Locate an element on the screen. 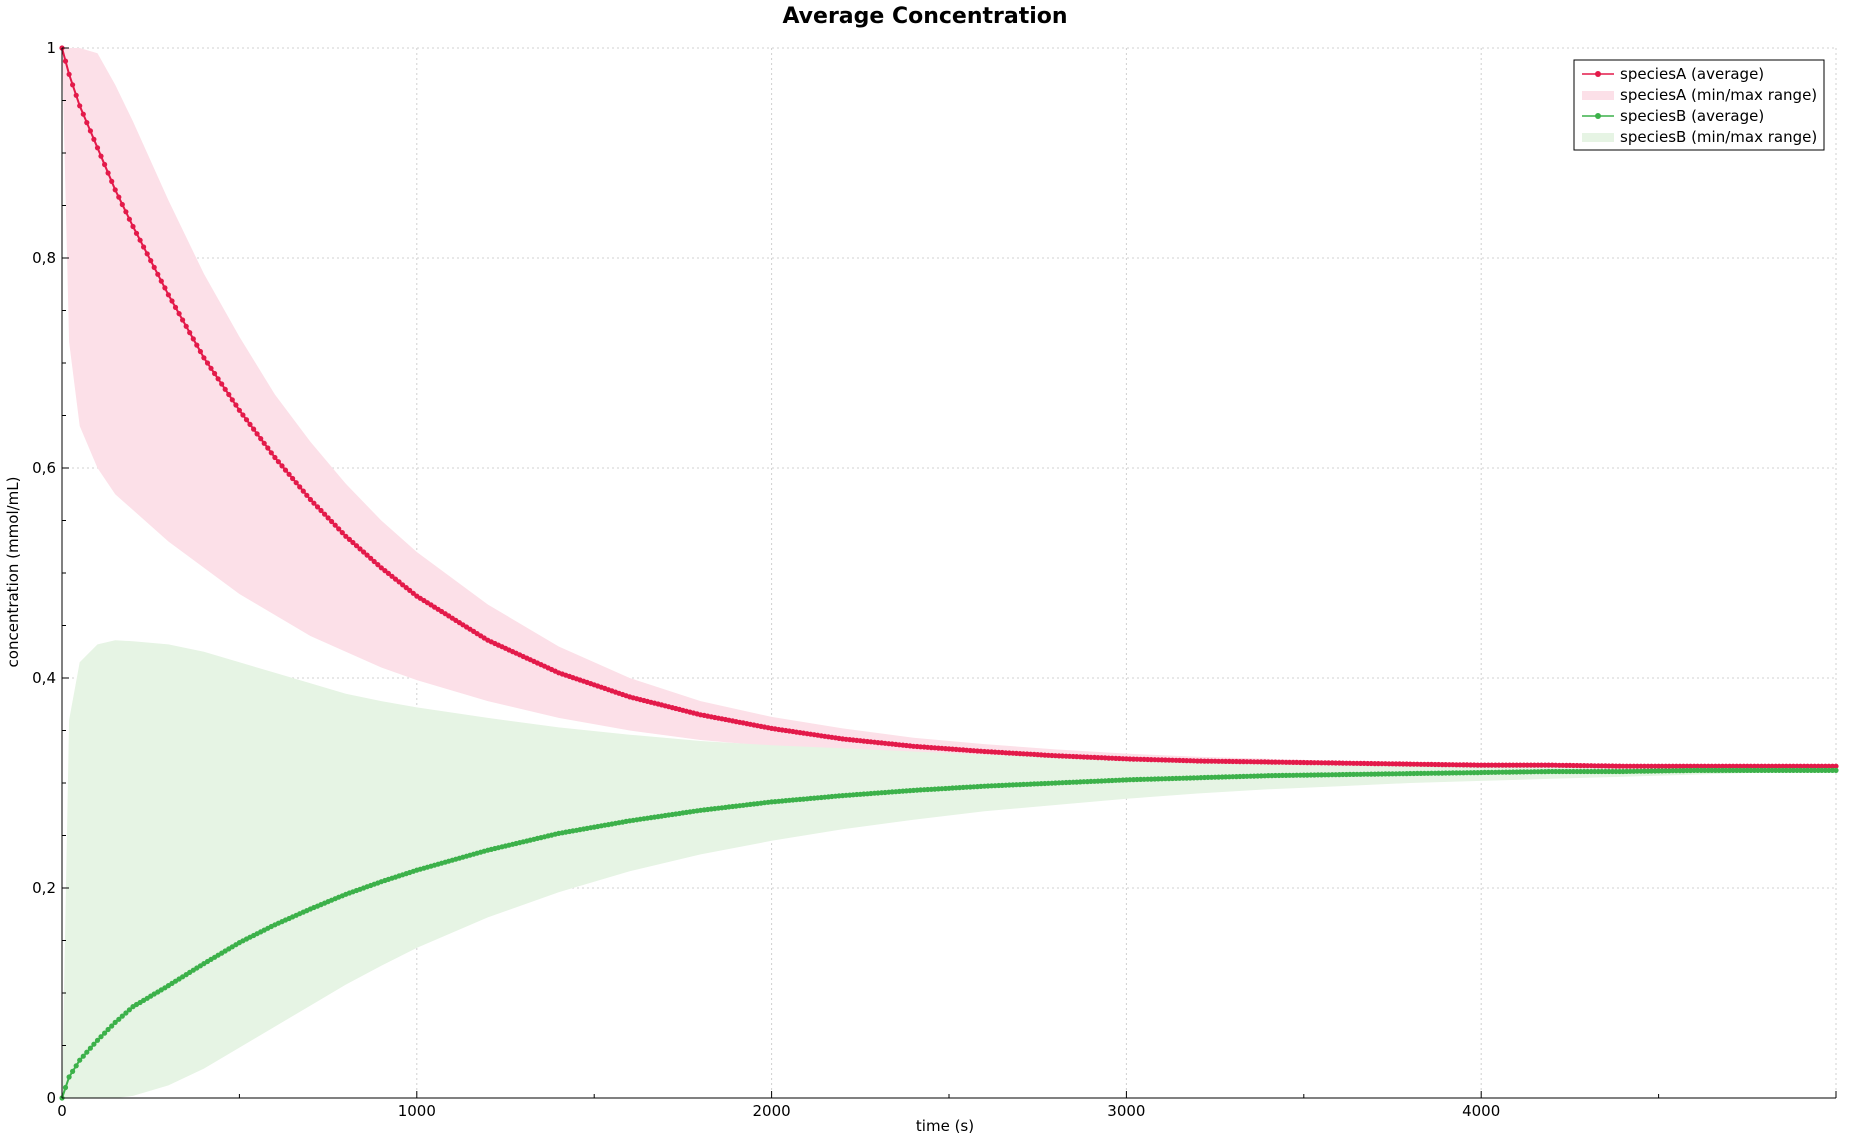 The height and width of the screenshot is (1140, 1859). x-tick-label: 0 is located at coordinates (62, 1111).